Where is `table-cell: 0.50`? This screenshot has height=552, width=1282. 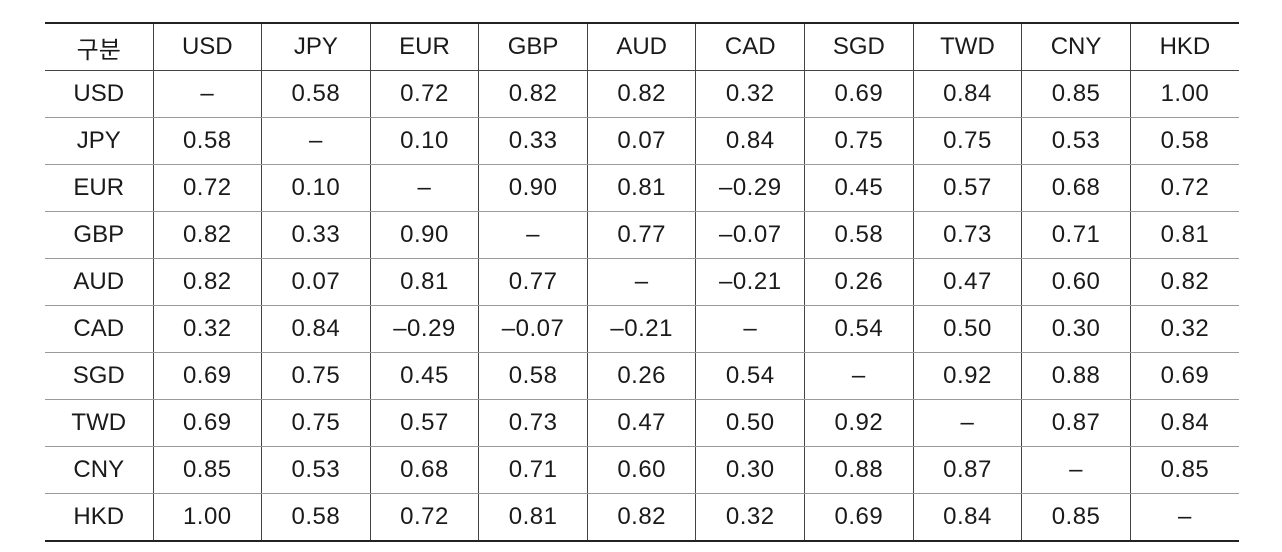 table-cell: 0.50 is located at coordinates (750, 423).